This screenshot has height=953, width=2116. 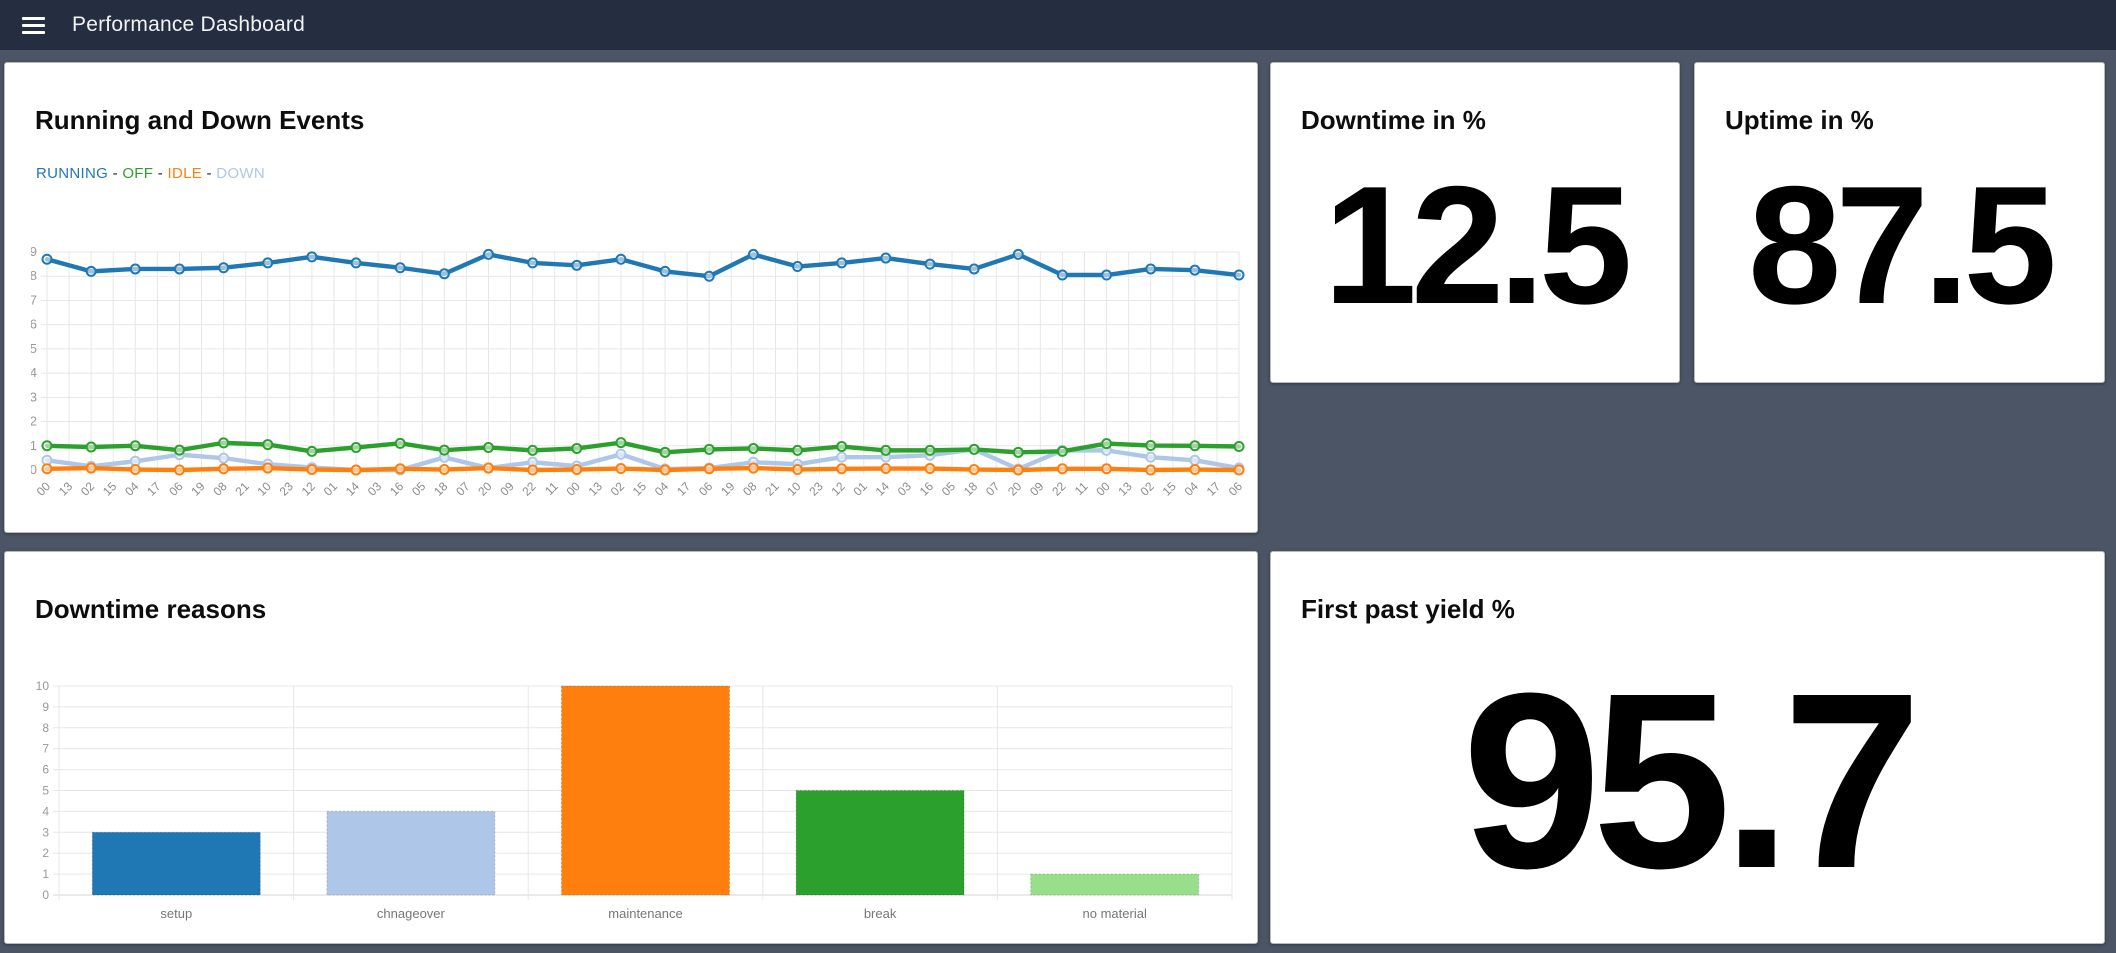 I want to click on svg-text: maintenance, so click(x=645, y=913).